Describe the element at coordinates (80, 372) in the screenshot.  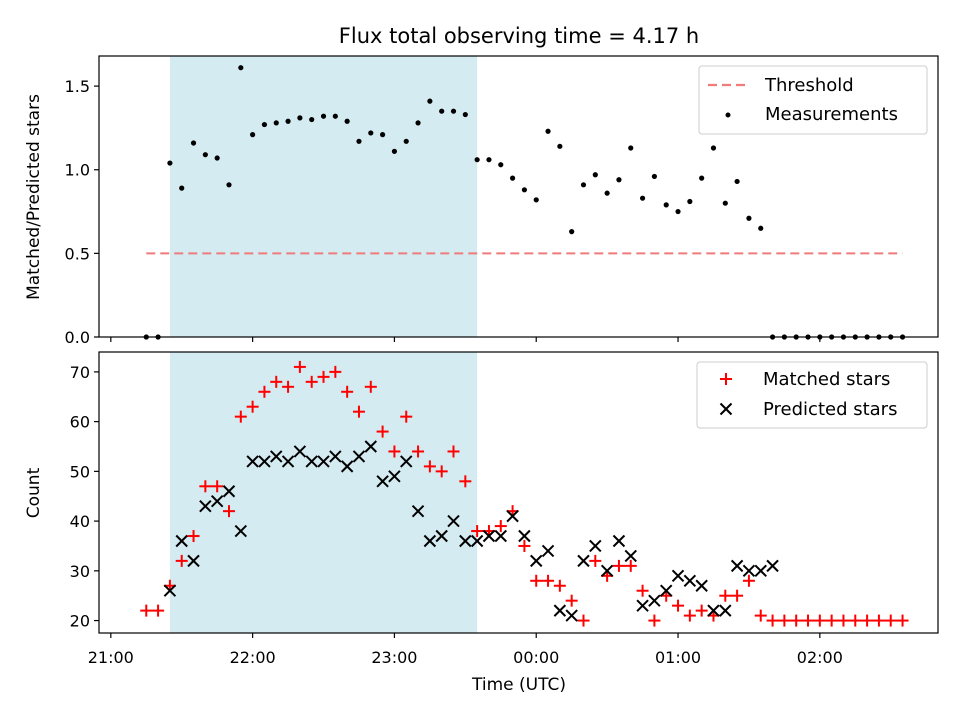
I see `bottom-y-tick-label: 70` at that location.